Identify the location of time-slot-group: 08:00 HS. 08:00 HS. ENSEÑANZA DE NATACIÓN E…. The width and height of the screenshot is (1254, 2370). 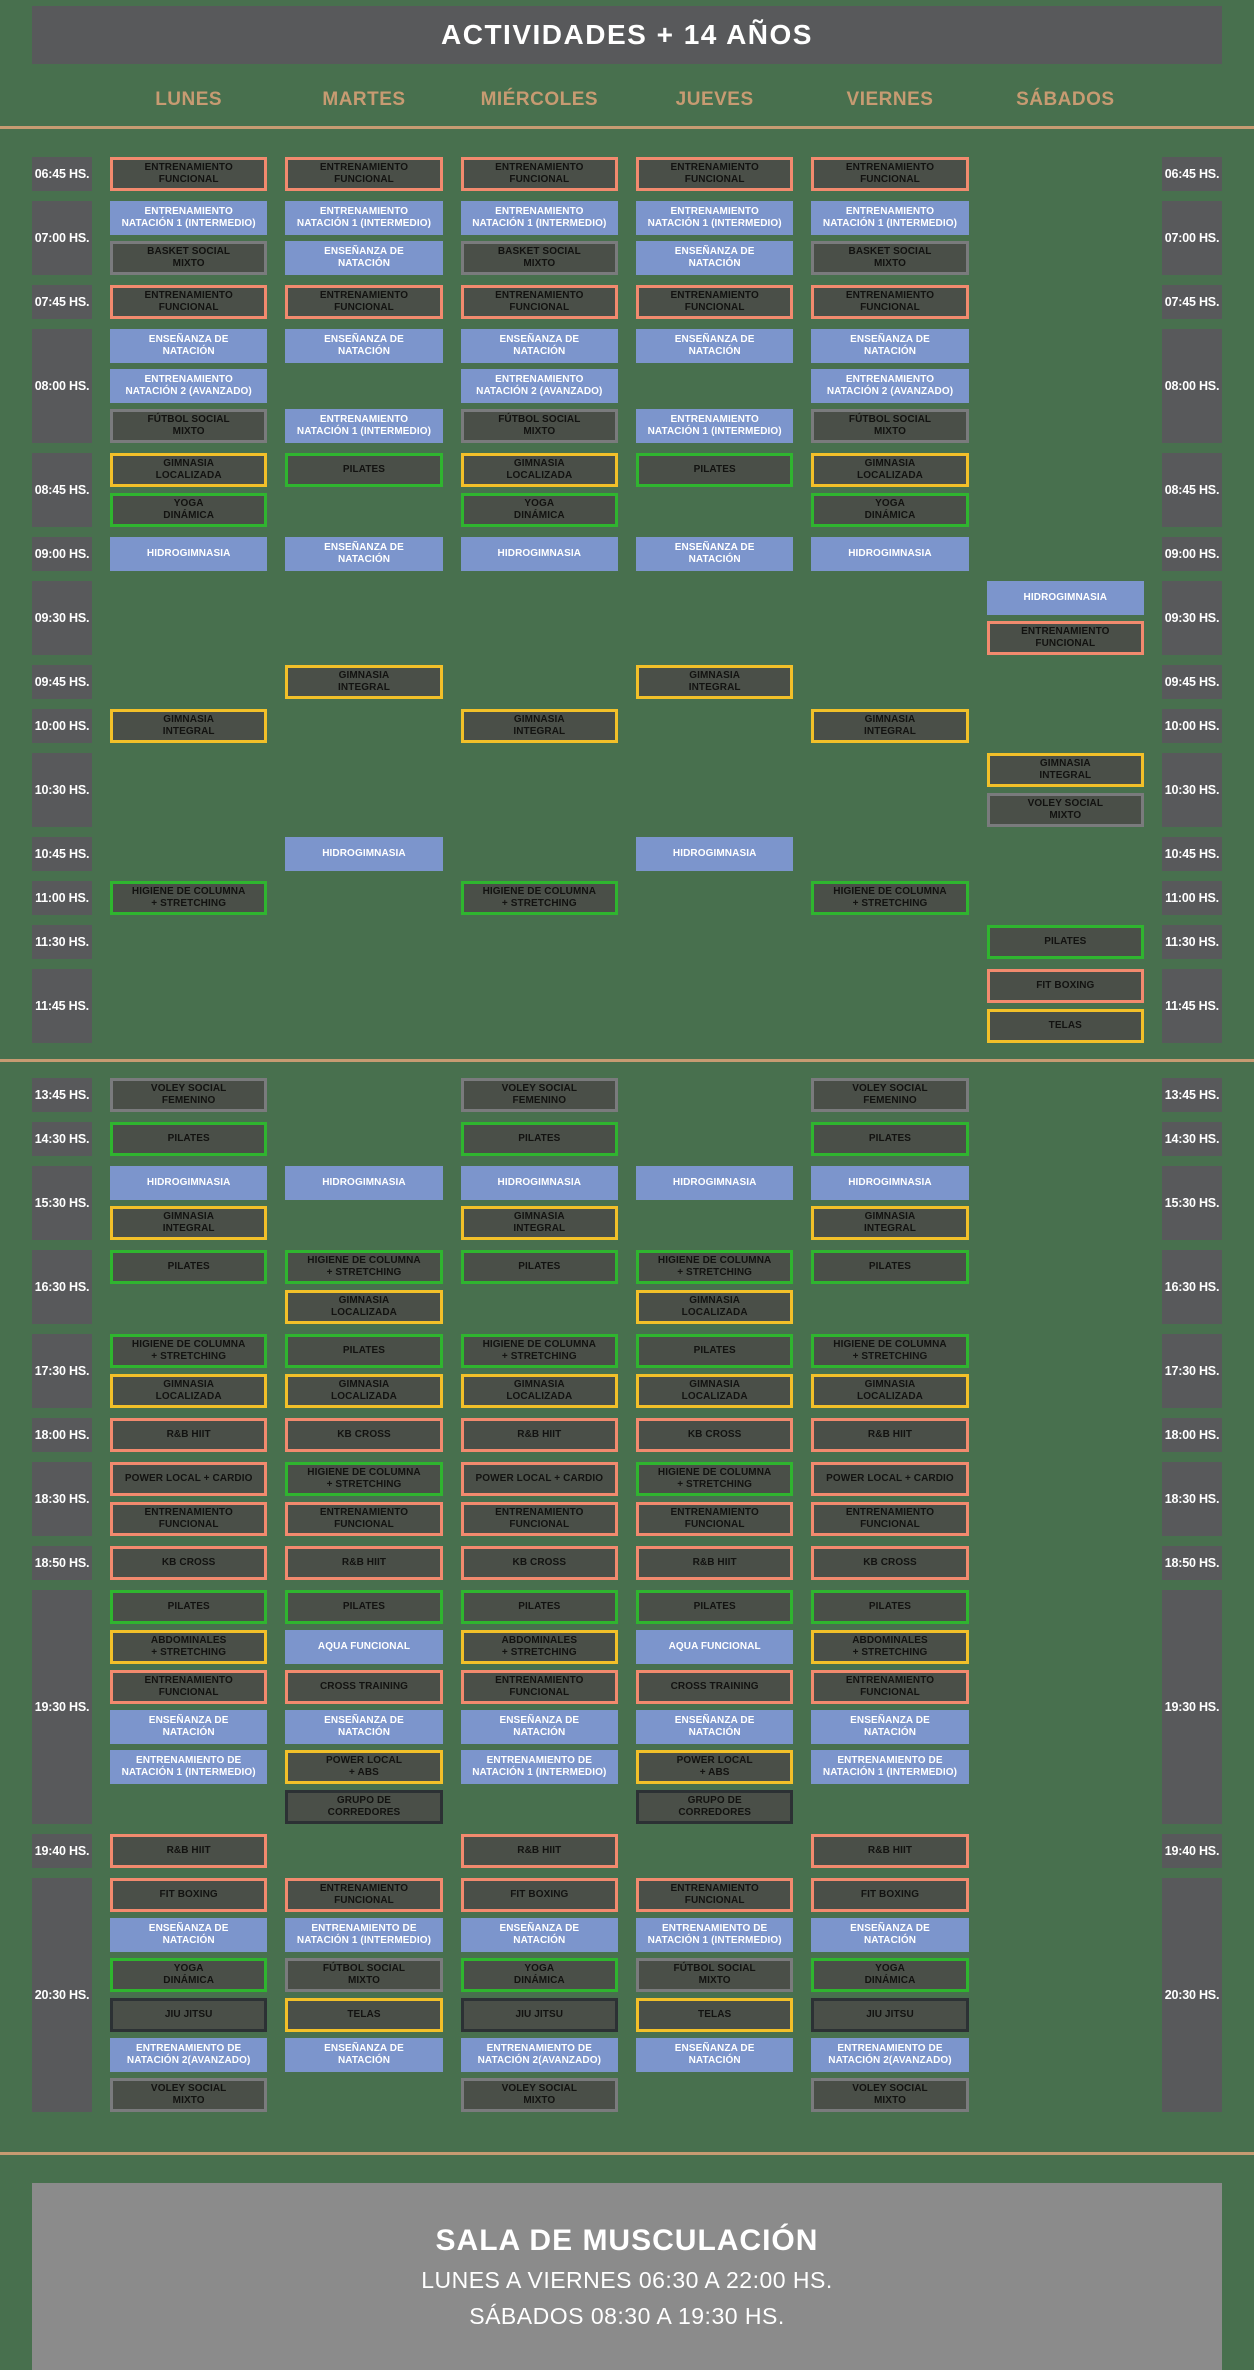
(627, 386).